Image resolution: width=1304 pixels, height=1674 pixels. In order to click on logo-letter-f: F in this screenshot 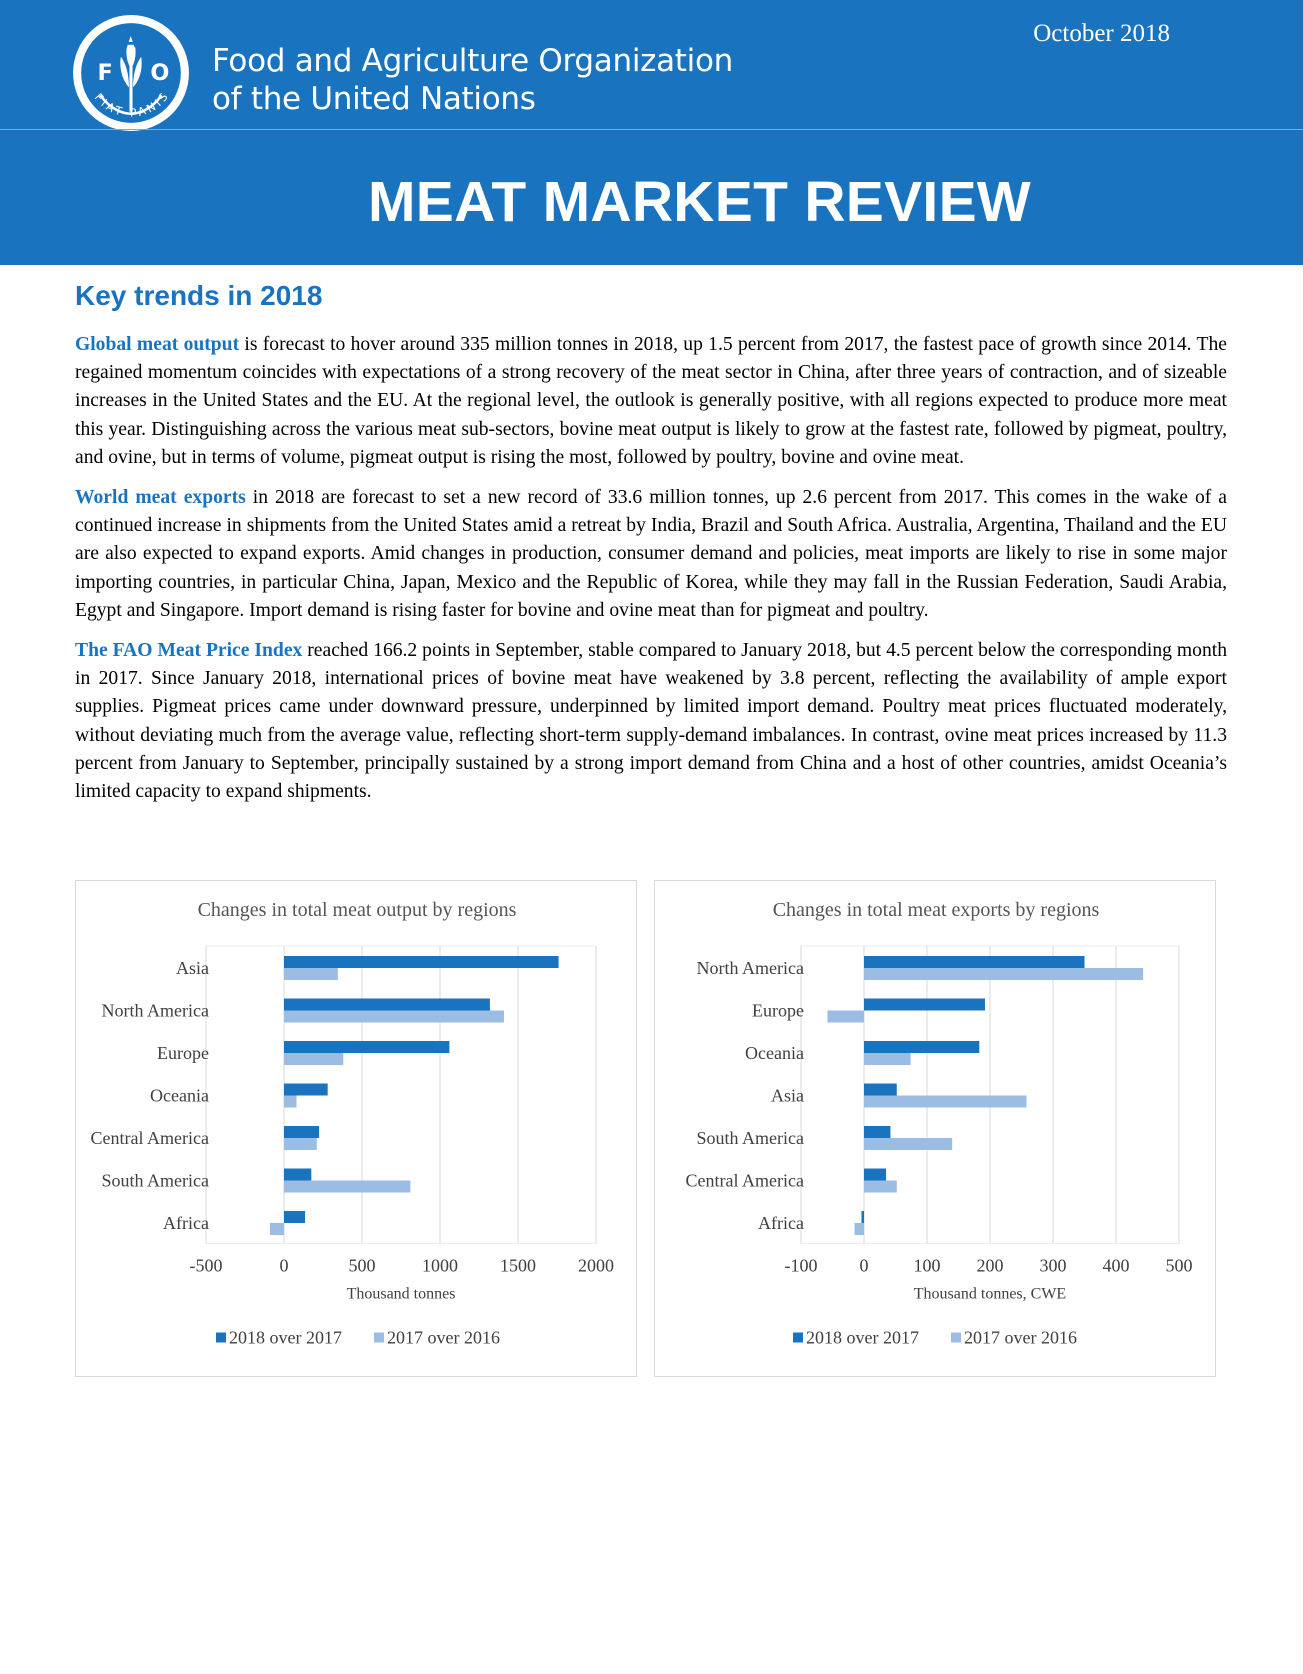, I will do `click(104, 73)`.